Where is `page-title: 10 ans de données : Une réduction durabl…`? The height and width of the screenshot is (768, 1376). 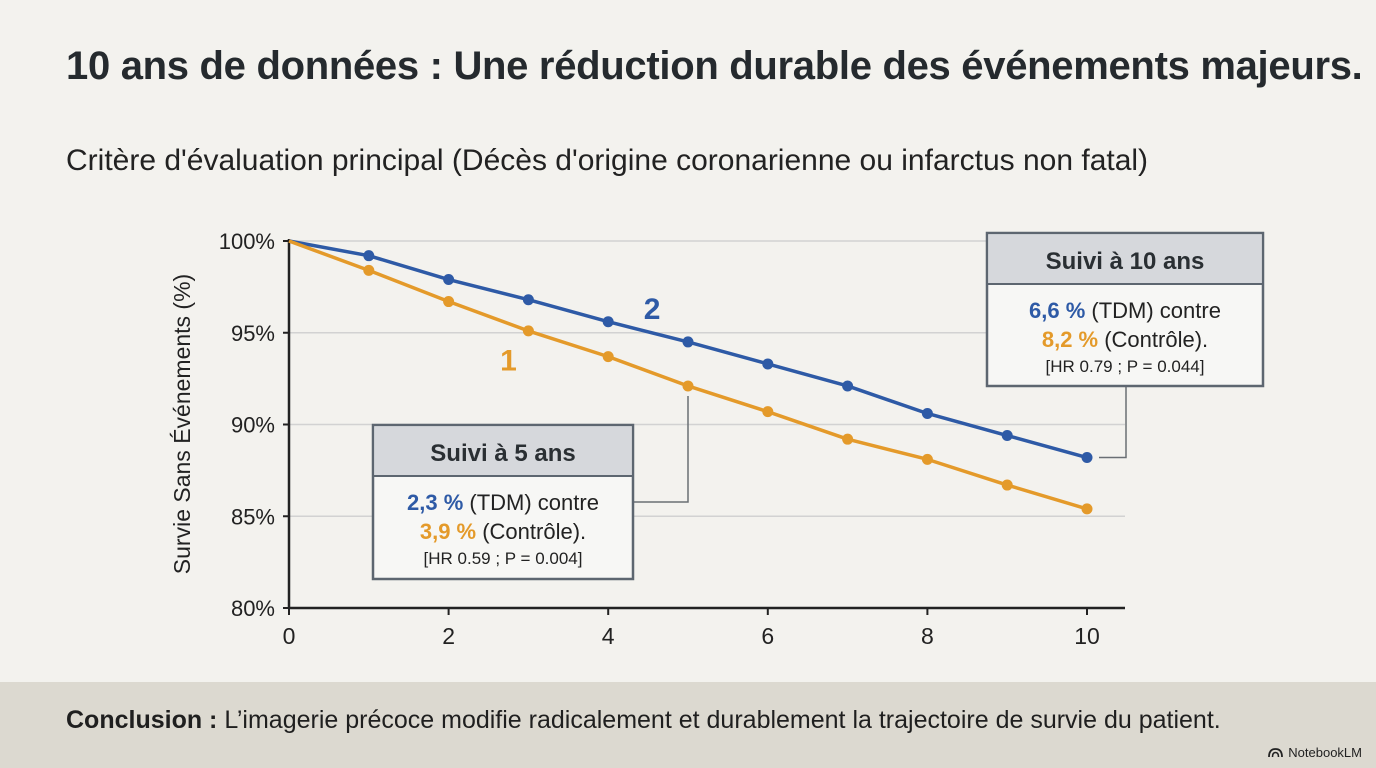
page-title: 10 ans de données : Une réduction durabl… is located at coordinates (714, 66).